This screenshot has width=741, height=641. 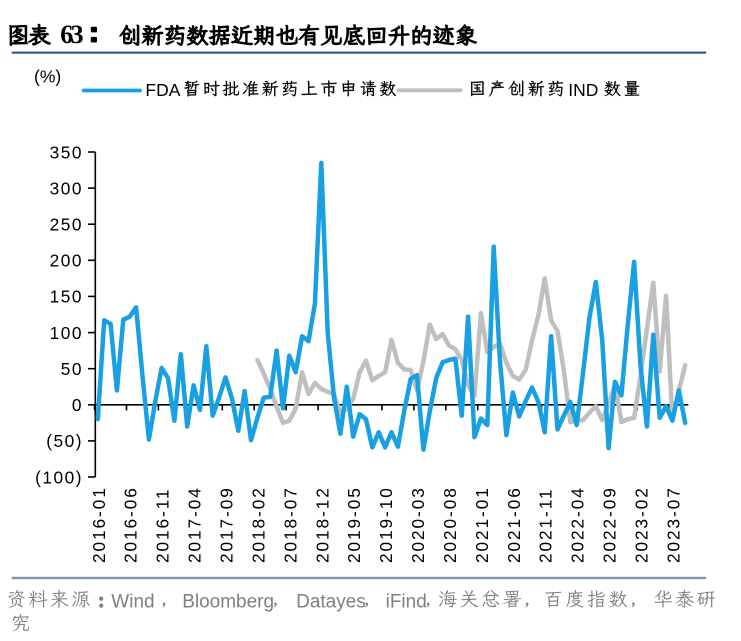 I want to click on svg-text: FDA, so click(x=162, y=90).